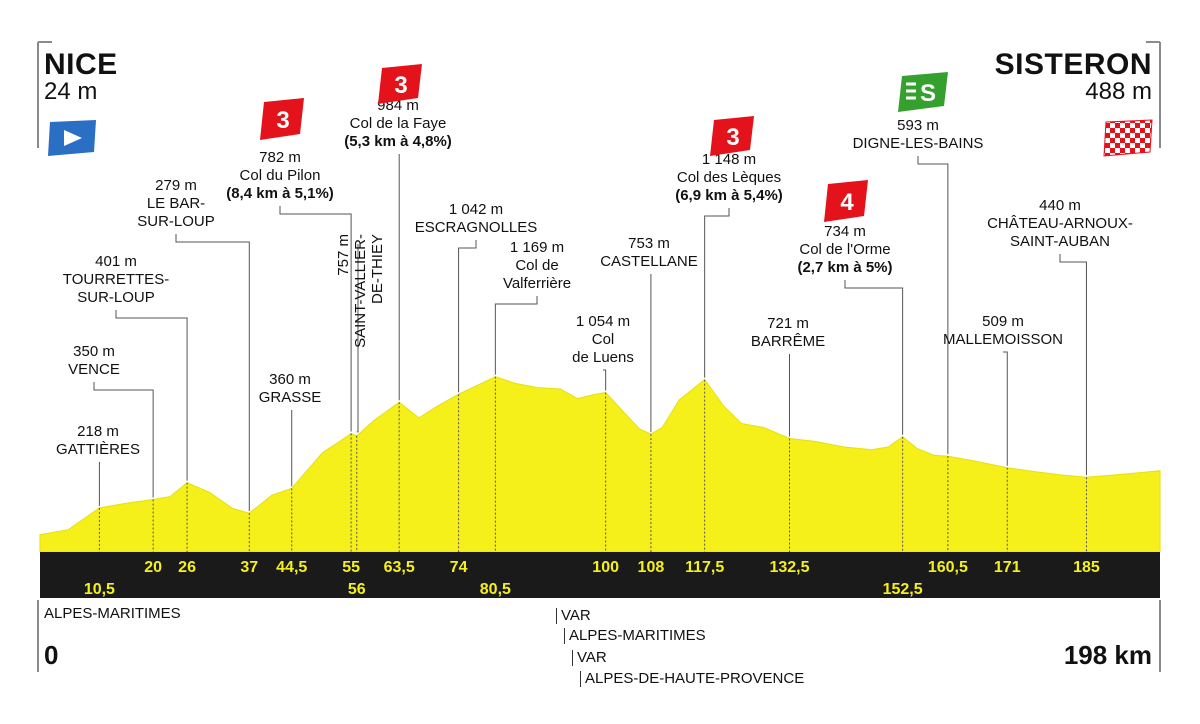  What do you see at coordinates (176, 185) in the screenshot?
I see `point-label-line: 279 m` at bounding box center [176, 185].